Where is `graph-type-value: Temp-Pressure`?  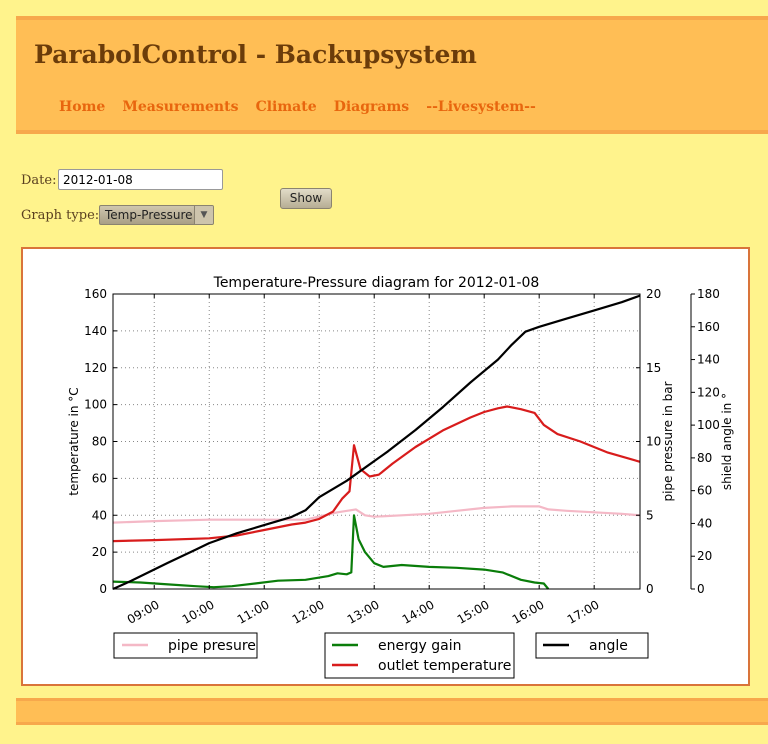
graph-type-value: Temp-Pressure is located at coordinates (149, 215).